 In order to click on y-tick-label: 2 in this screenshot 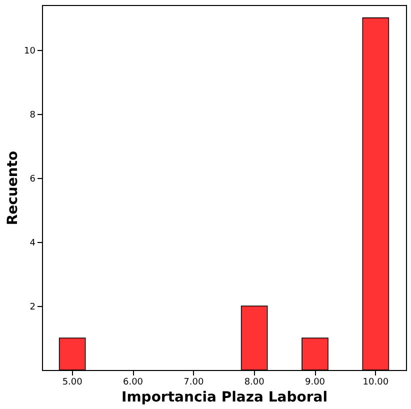, I will do `click(33, 307)`.